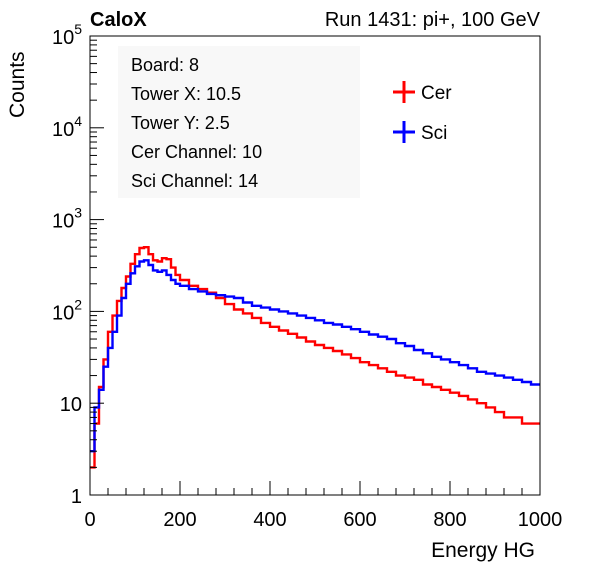  What do you see at coordinates (449, 520) in the screenshot?
I see `x-tick-label: 800` at bounding box center [449, 520].